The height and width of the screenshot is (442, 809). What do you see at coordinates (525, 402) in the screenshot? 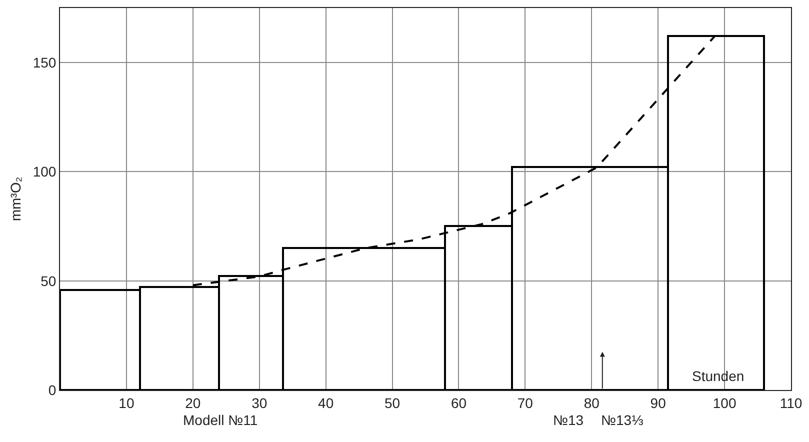
I see `x-tick-label: 70` at bounding box center [525, 402].